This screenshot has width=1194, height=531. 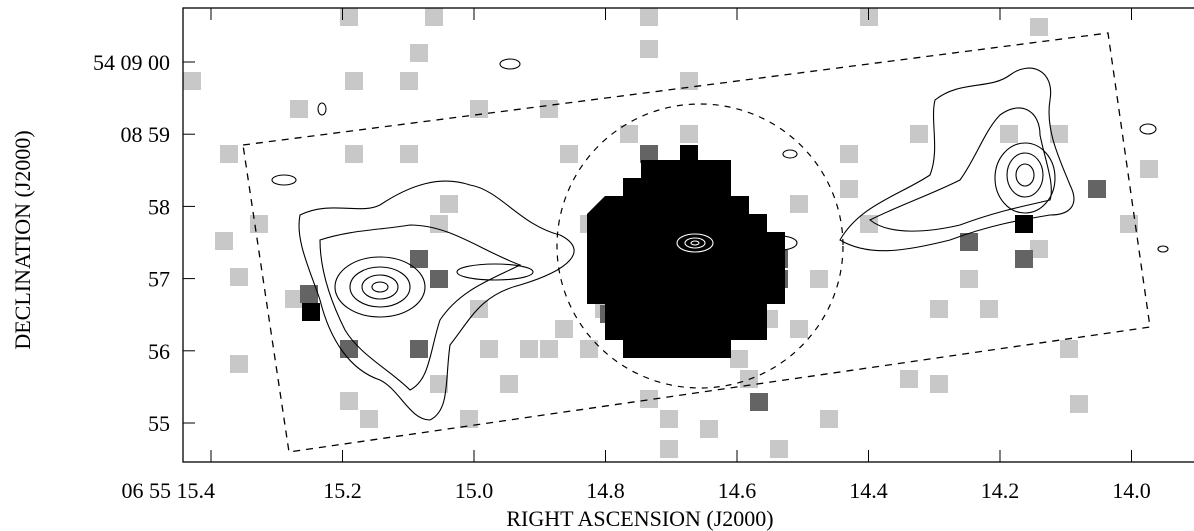 What do you see at coordinates (342, 490) in the screenshot?
I see `x-tick-label: 15.2` at bounding box center [342, 490].